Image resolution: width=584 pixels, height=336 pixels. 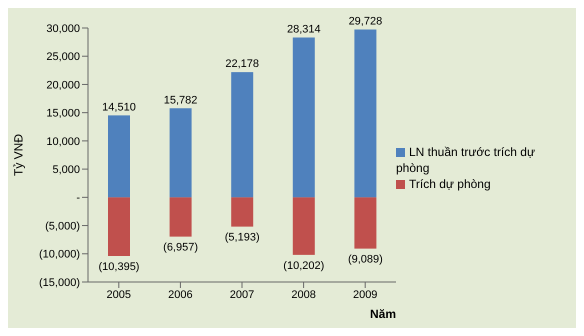 I want to click on y-tick-label: 5,000, so click(x=66, y=170).